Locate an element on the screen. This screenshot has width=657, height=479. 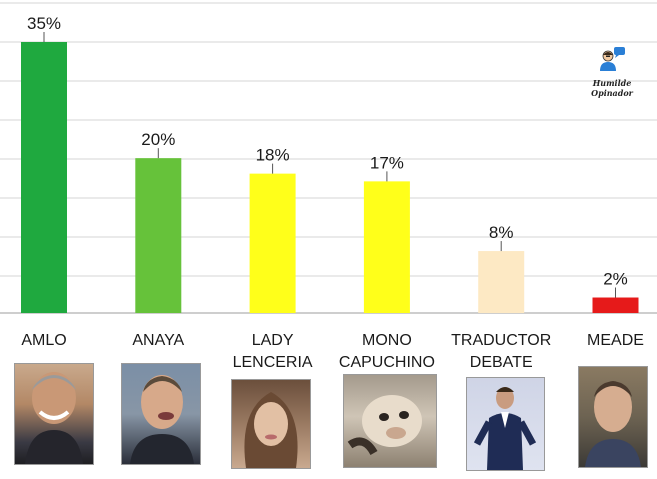
category-label: CAPUCHINO is located at coordinates (387, 362).